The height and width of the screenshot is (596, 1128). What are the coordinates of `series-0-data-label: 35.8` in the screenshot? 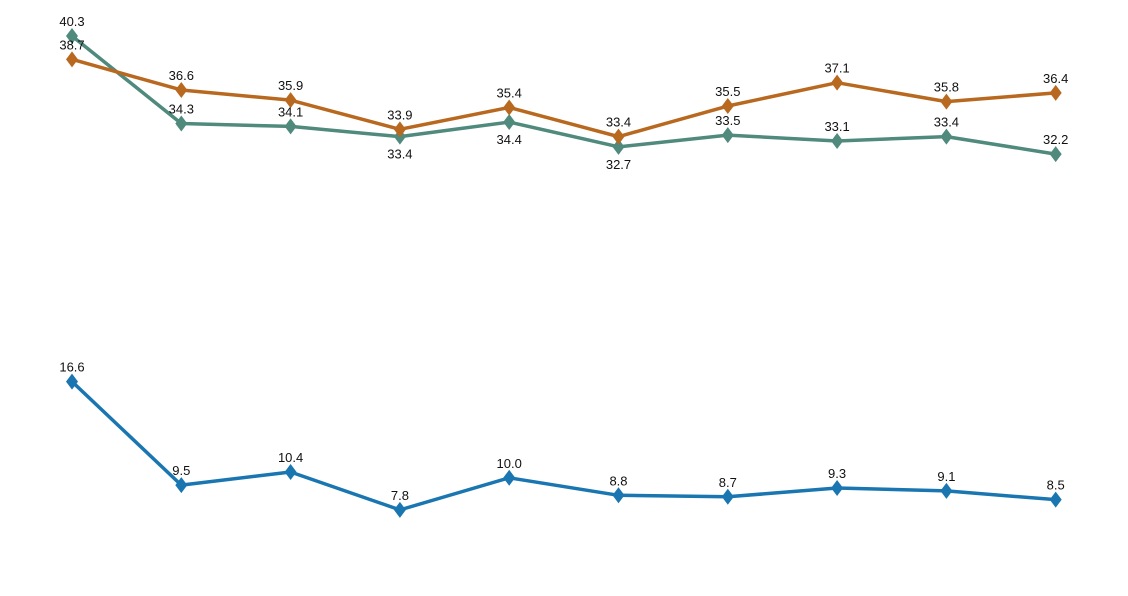 It's located at (946, 87).